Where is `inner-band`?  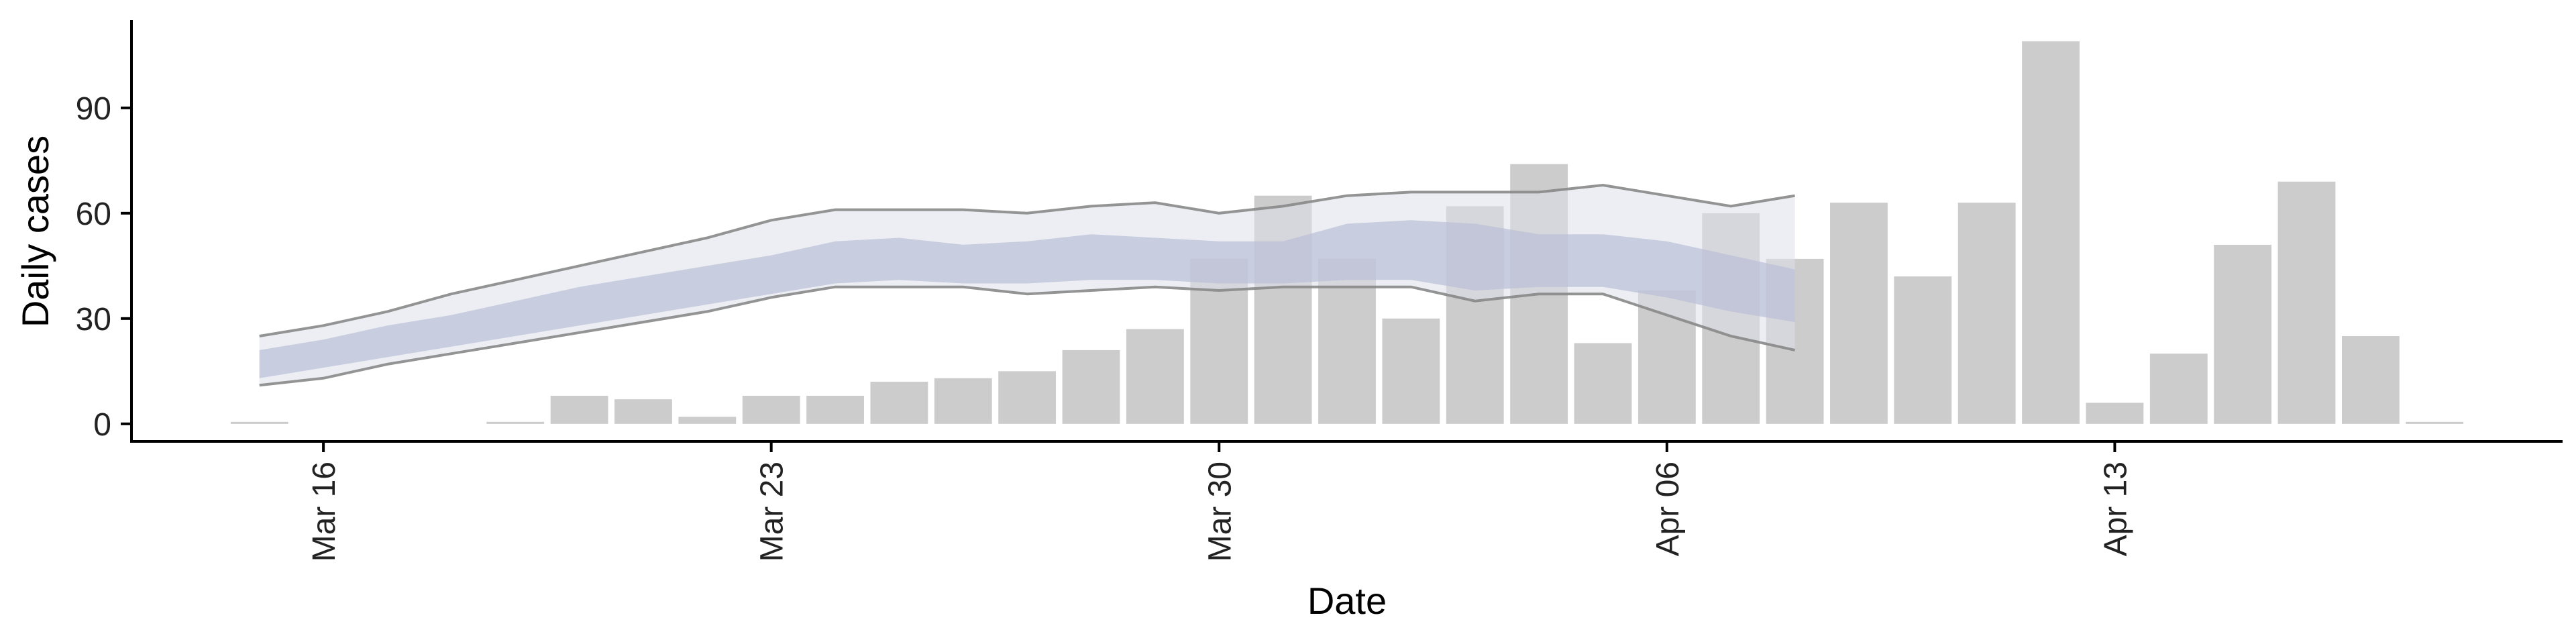
inner-band is located at coordinates (1027, 299).